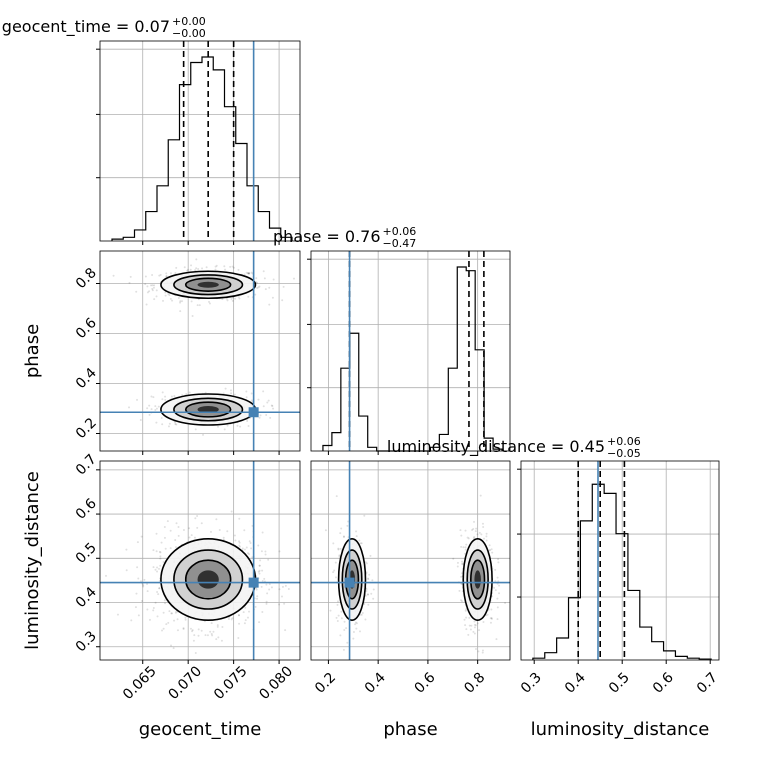  I want to click on y-tick-label: 0.4, so click(86, 378).